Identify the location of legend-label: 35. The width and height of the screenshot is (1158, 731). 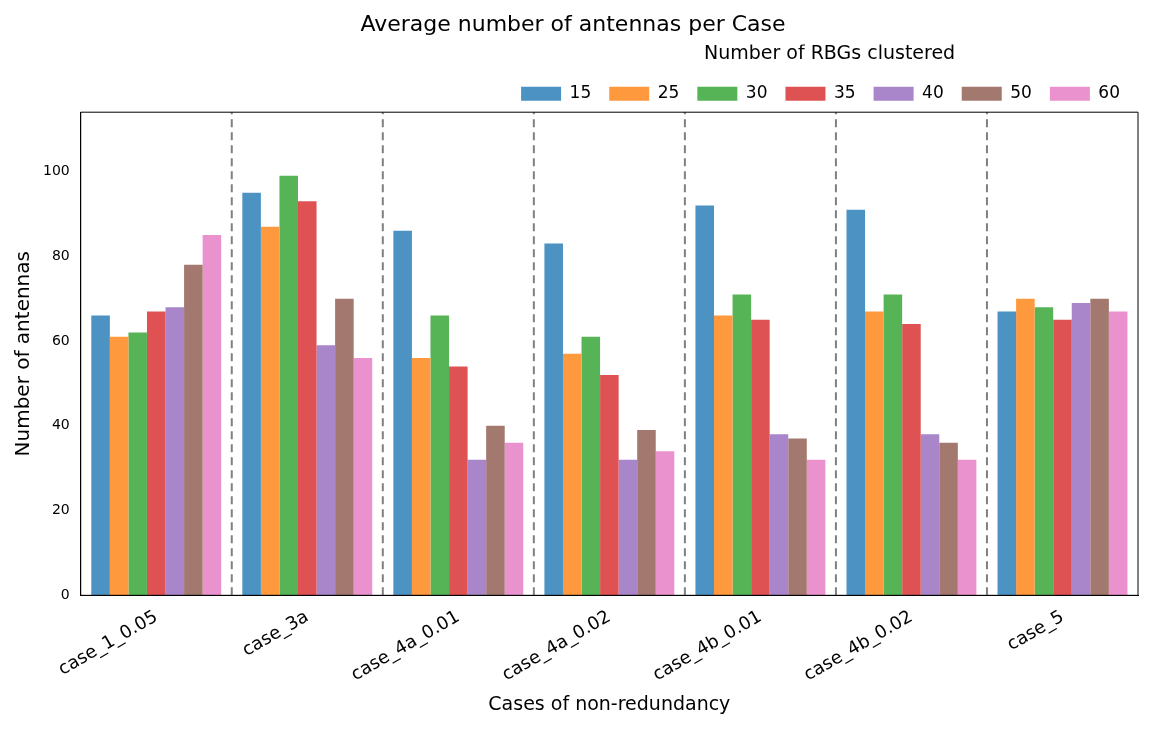
(844, 92).